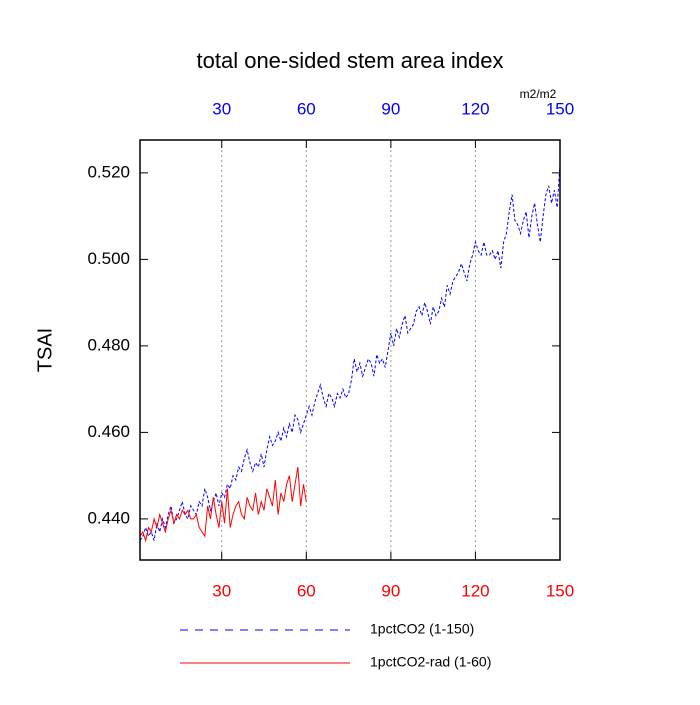  Describe the element at coordinates (108, 344) in the screenshot. I see `y-tick-label: 0.480` at that location.